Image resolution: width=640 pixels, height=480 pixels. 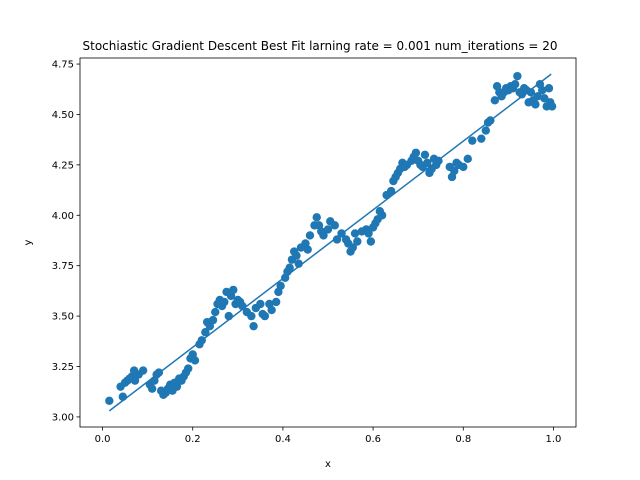 I want to click on x-tick-label: 0.0, so click(x=103, y=439).